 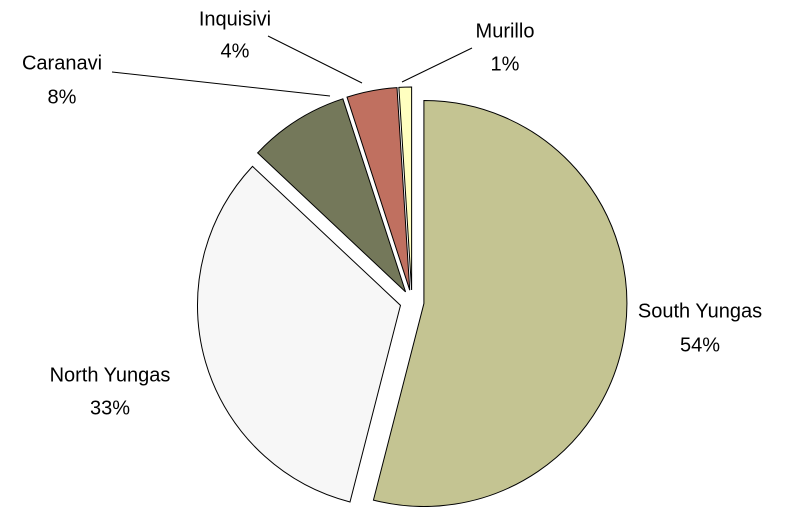 What do you see at coordinates (700, 345) in the screenshot?
I see `slice-value-label: 54%` at bounding box center [700, 345].